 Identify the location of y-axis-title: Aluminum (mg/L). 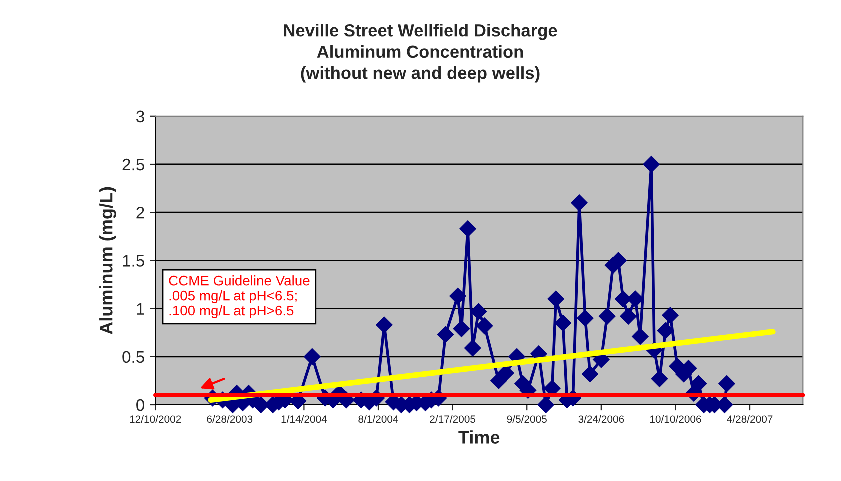
(108, 260).